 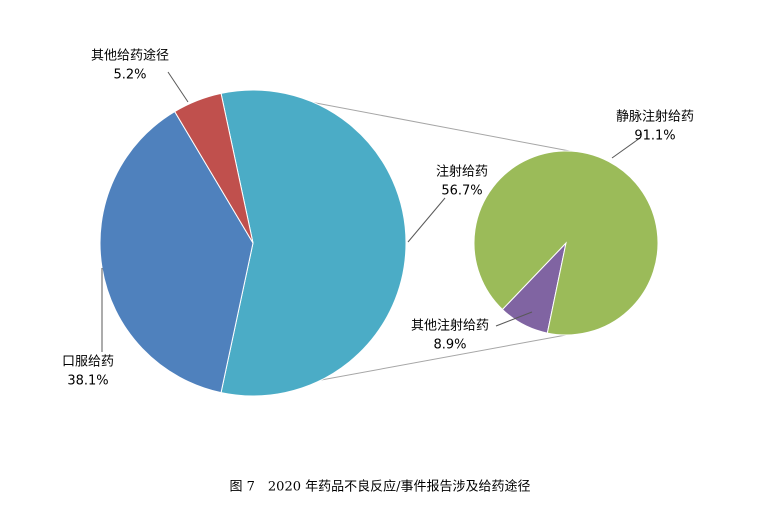 What do you see at coordinates (380, 487) in the screenshot?
I see `caption: 图 7 2020 年药品不良反应/事件报告涉及给药途径` at bounding box center [380, 487].